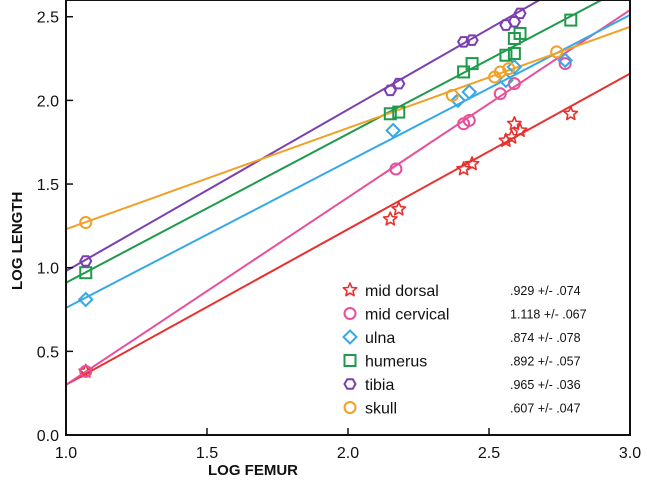 The image size is (647, 480). I want to click on legend-marker-ulna, so click(350, 337).